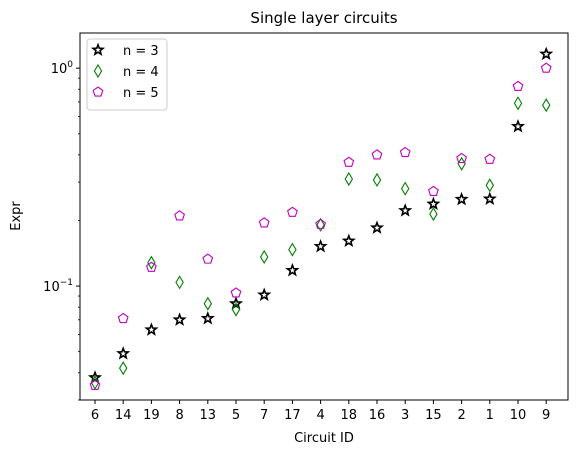 The width and height of the screenshot is (578, 455). I want to click on y-axis-label: Expr, so click(16, 216).